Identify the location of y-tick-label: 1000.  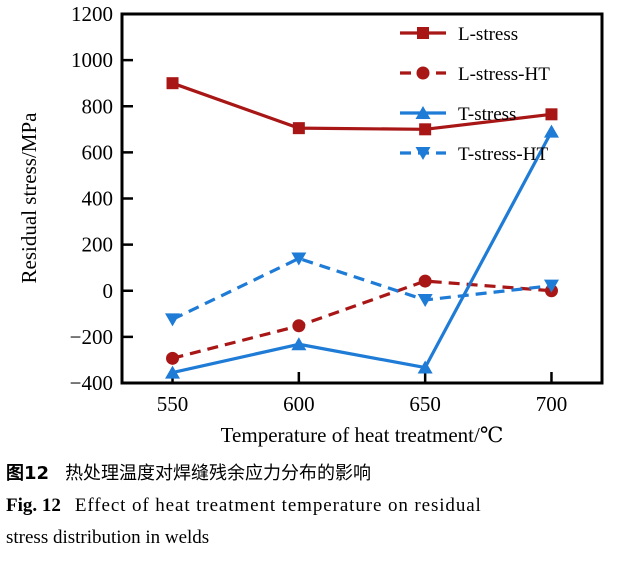
(92, 60).